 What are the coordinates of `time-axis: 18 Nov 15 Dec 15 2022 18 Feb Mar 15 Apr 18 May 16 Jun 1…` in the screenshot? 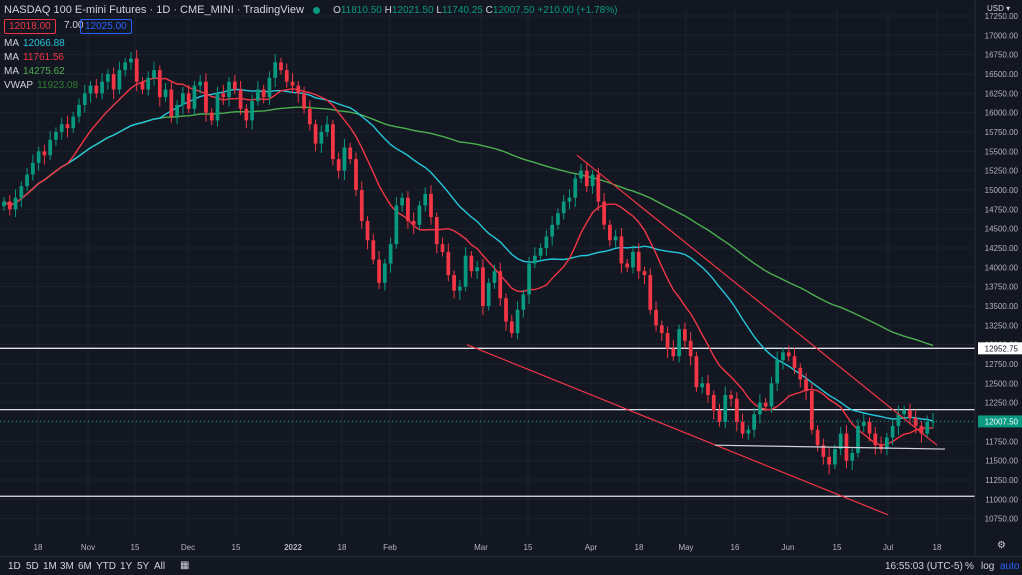 It's located at (488, 547).